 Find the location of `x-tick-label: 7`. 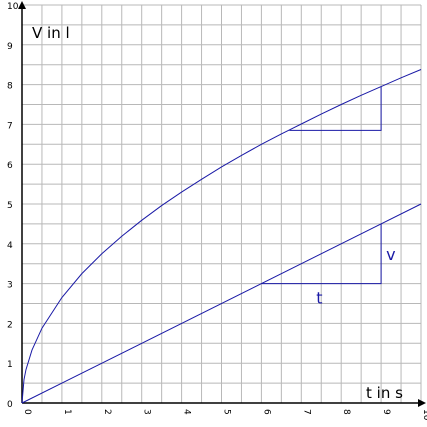

x-tick-label: 7 is located at coordinates (306, 412).